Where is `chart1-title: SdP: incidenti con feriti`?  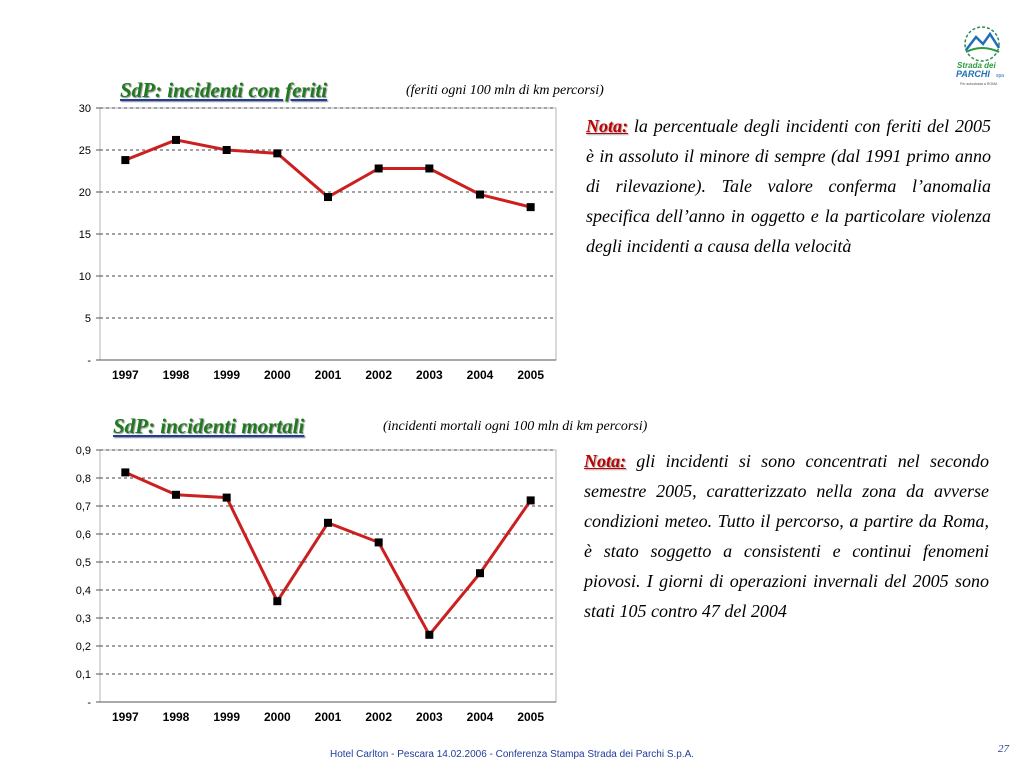
chart1-title: SdP: incidenti con feriti is located at coordinates (224, 90).